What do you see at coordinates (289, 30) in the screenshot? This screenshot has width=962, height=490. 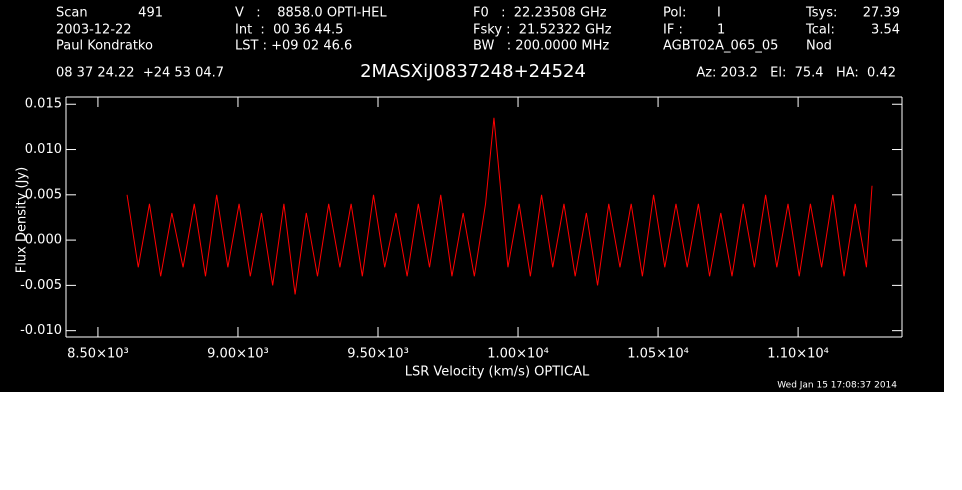 I see `integration: Int : 00 36 44.5` at bounding box center [289, 30].